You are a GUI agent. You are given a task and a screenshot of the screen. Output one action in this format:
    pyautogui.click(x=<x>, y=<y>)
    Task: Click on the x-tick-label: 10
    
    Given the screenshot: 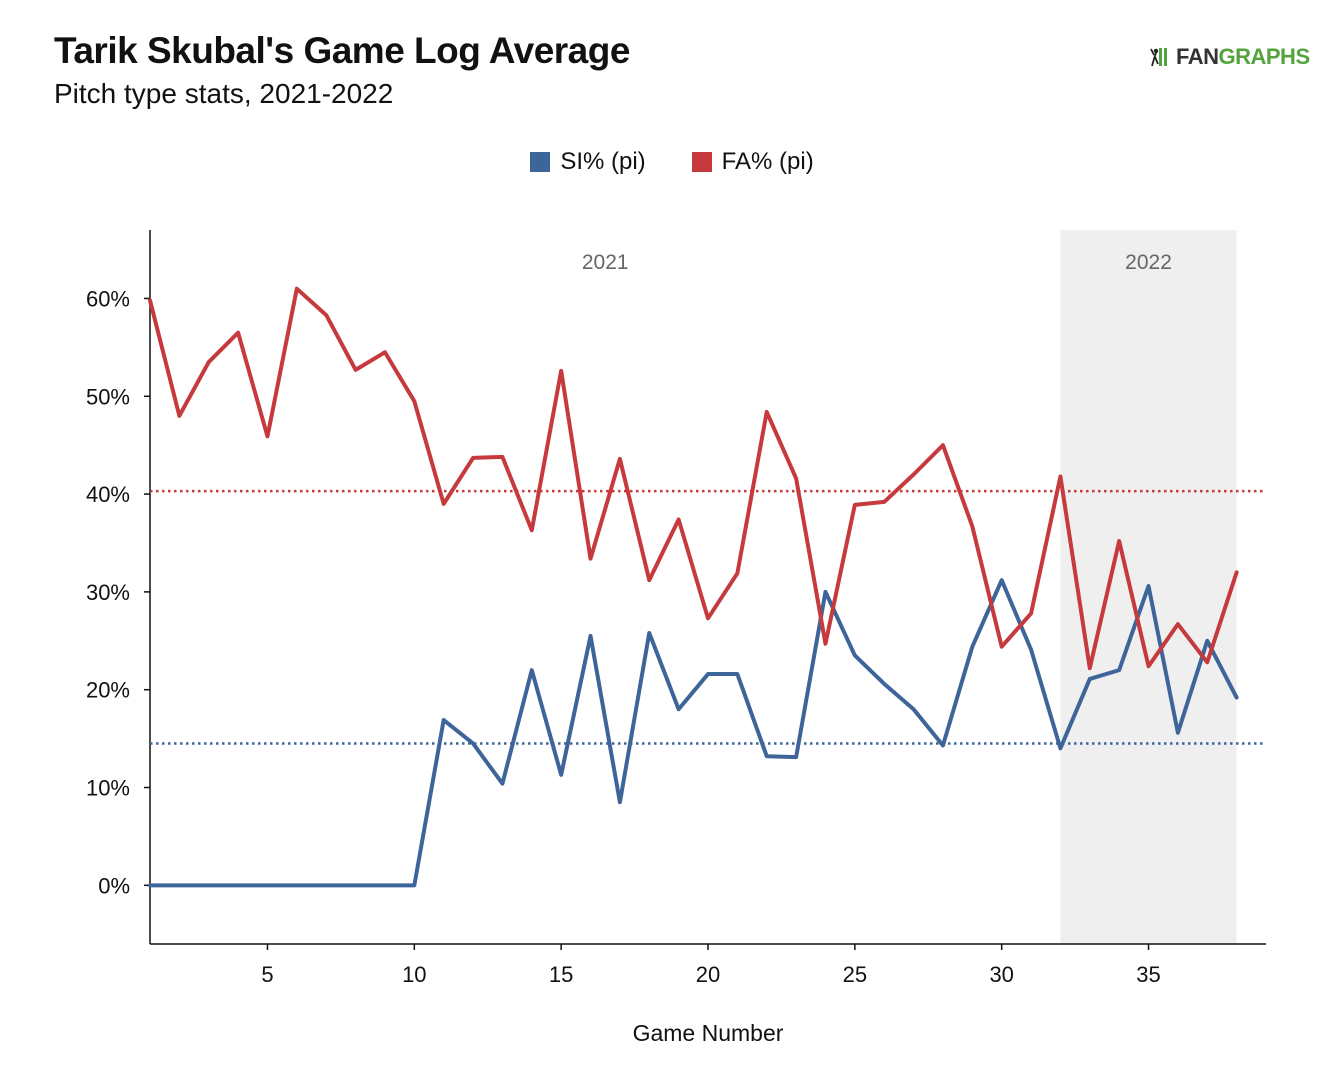 What is the action you would take?
    pyautogui.click(x=414, y=974)
    